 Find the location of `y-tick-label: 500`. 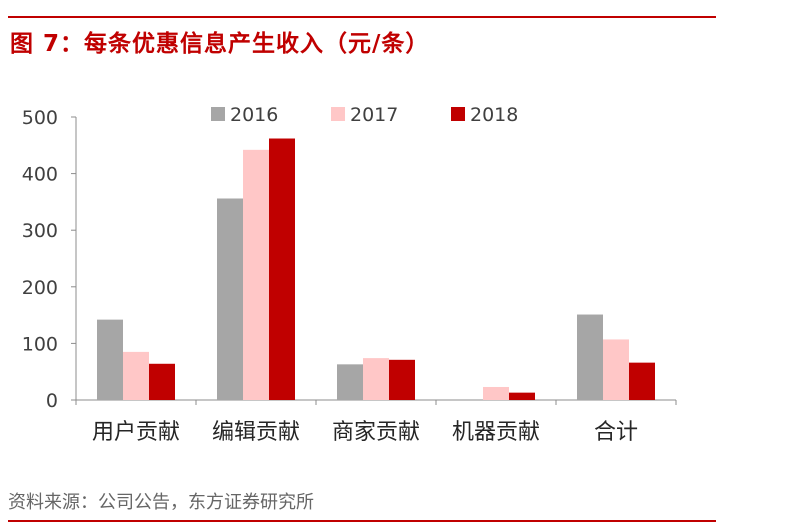

y-tick-label: 500 is located at coordinates (40, 118).